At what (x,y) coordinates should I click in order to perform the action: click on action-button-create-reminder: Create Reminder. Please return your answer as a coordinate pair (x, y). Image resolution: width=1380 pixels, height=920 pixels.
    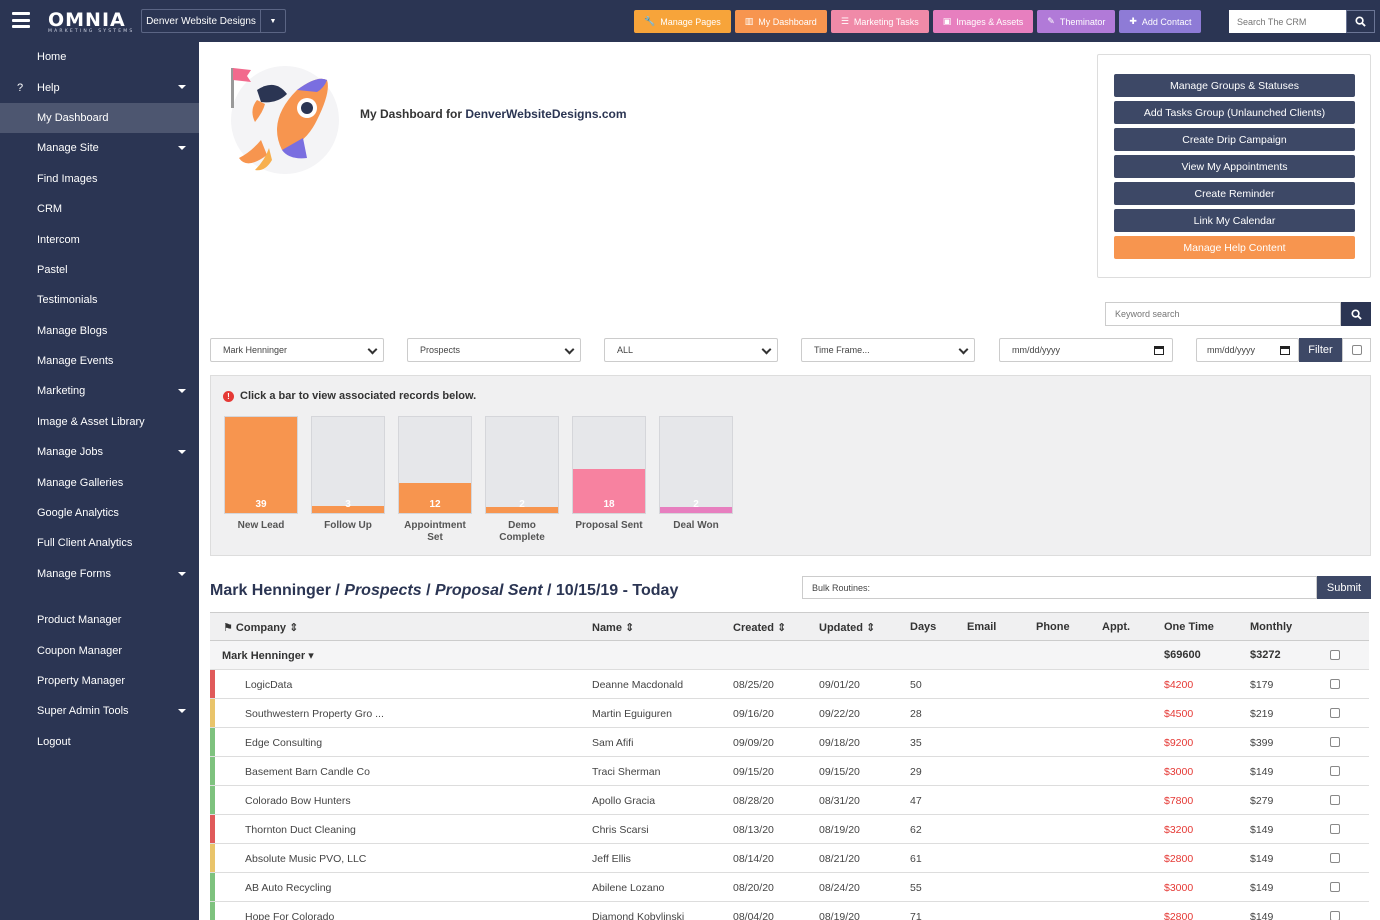
    Looking at the image, I should click on (1234, 193).